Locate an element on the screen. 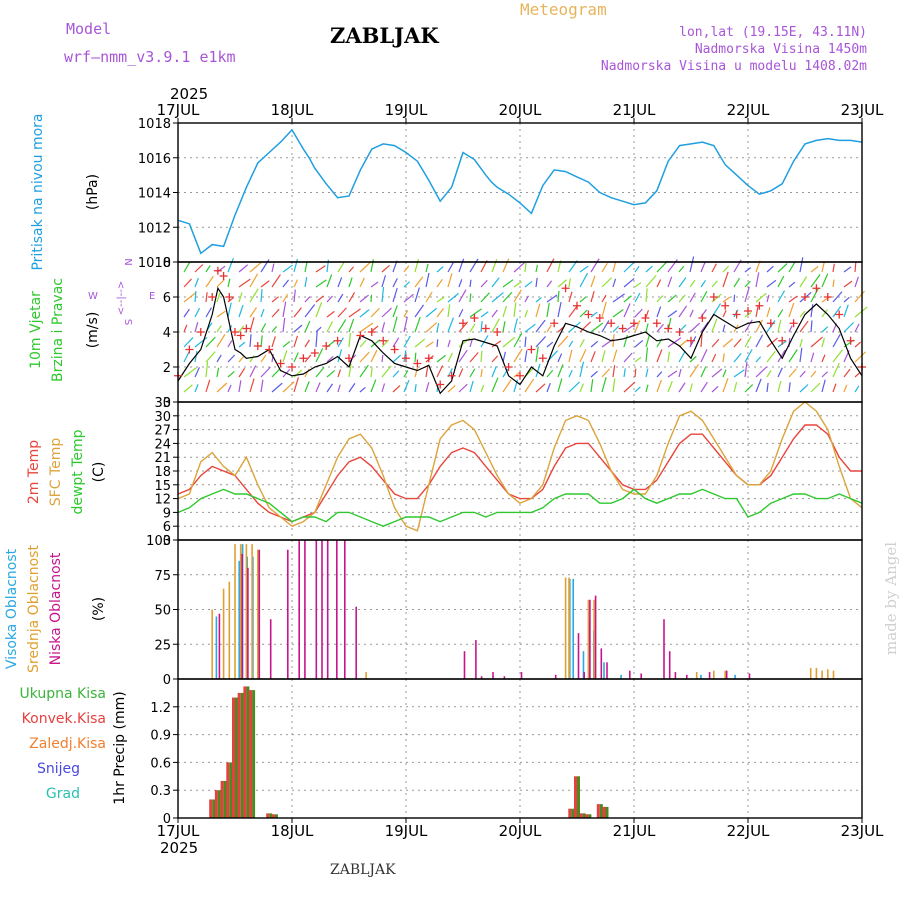  y-tick-label: 8 is located at coordinates (167, 263).